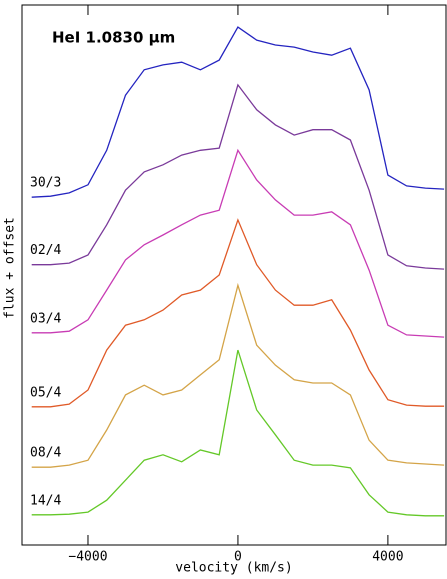  I want to click on series-label: 30/3, so click(45, 183).